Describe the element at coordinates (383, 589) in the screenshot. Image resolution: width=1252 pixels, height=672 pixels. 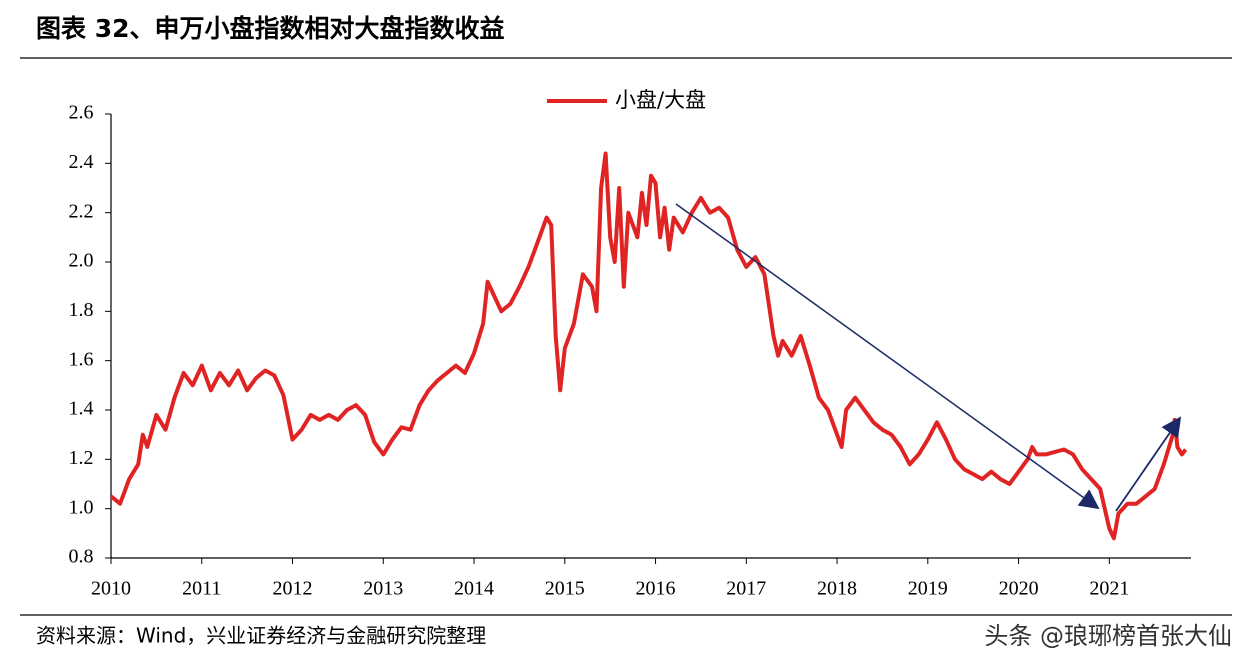
I see `x-tick-label: 2013` at that location.